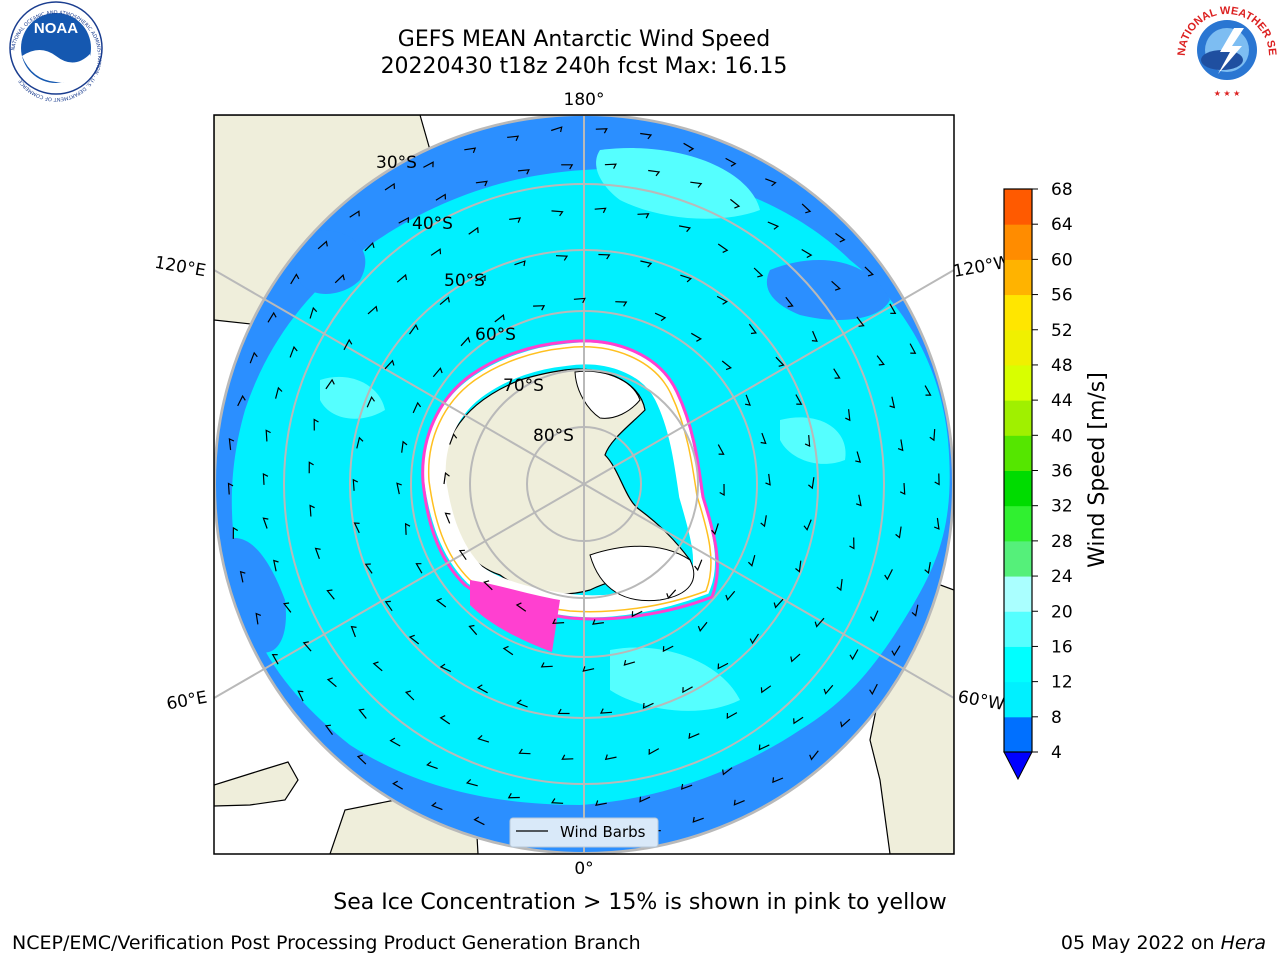 The width and height of the screenshot is (1280, 960). I want to click on colorbar-tick-label: 20, so click(1062, 612).